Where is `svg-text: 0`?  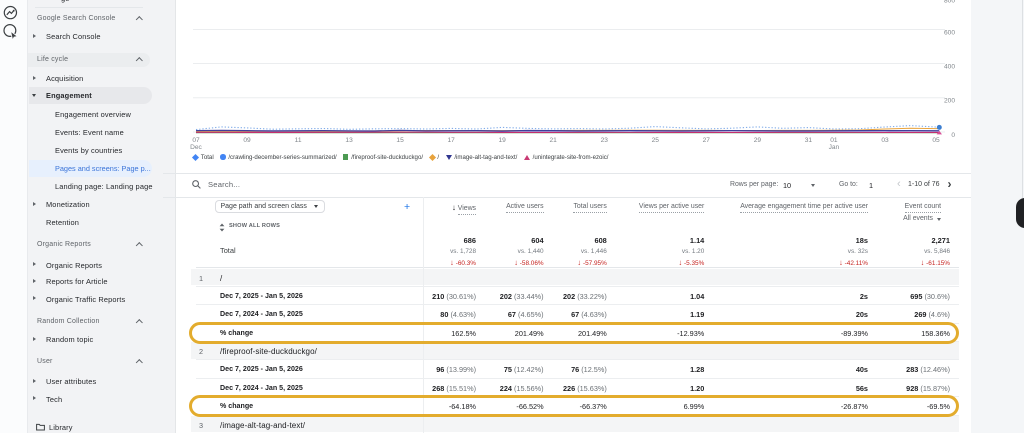 svg-text: 0 is located at coordinates (953, 135).